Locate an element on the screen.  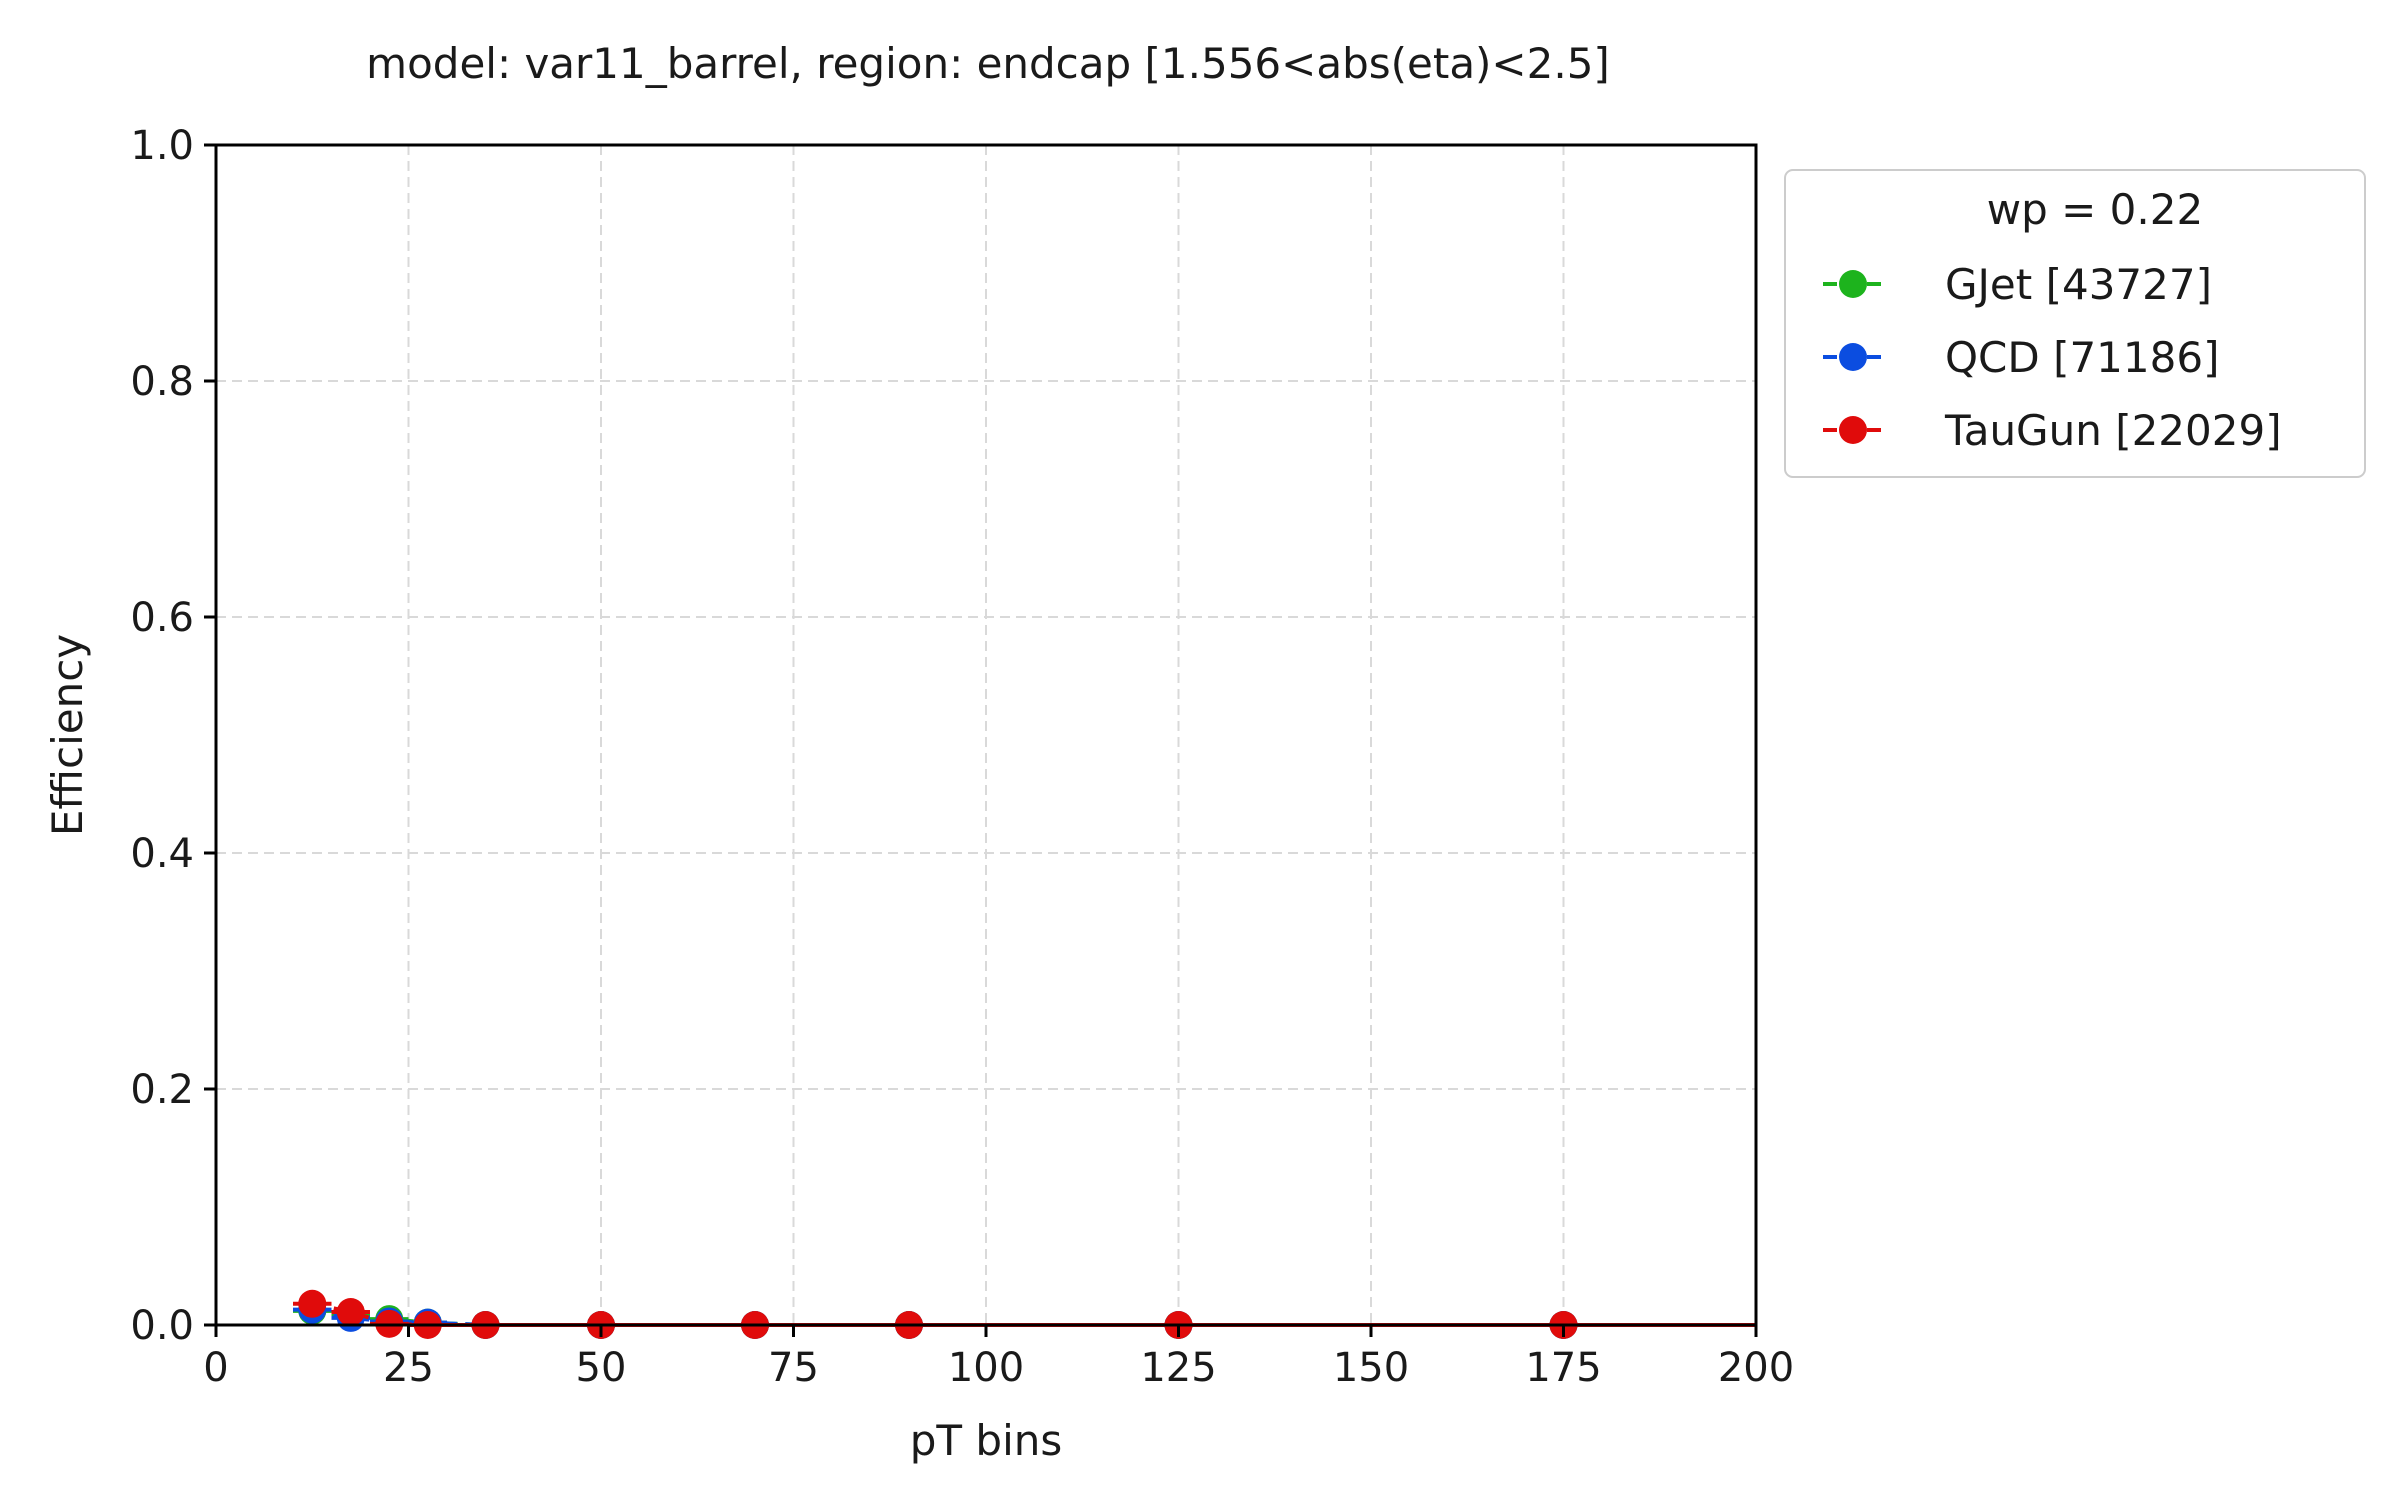
y-tick-label: 0.6 is located at coordinates (162, 618).